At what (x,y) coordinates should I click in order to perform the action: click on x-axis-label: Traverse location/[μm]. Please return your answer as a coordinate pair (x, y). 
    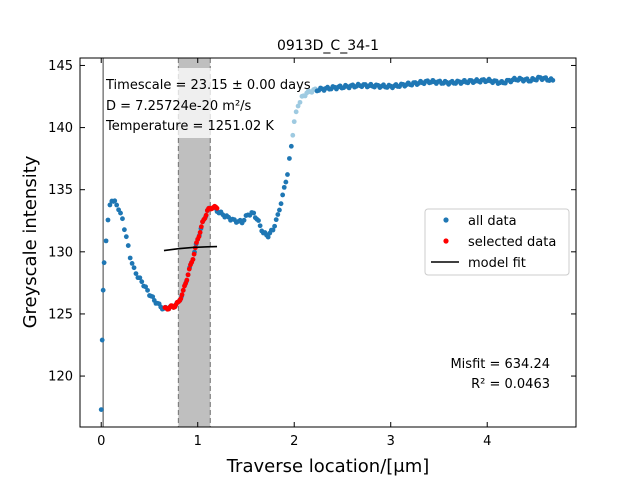
    Looking at the image, I should click on (328, 466).